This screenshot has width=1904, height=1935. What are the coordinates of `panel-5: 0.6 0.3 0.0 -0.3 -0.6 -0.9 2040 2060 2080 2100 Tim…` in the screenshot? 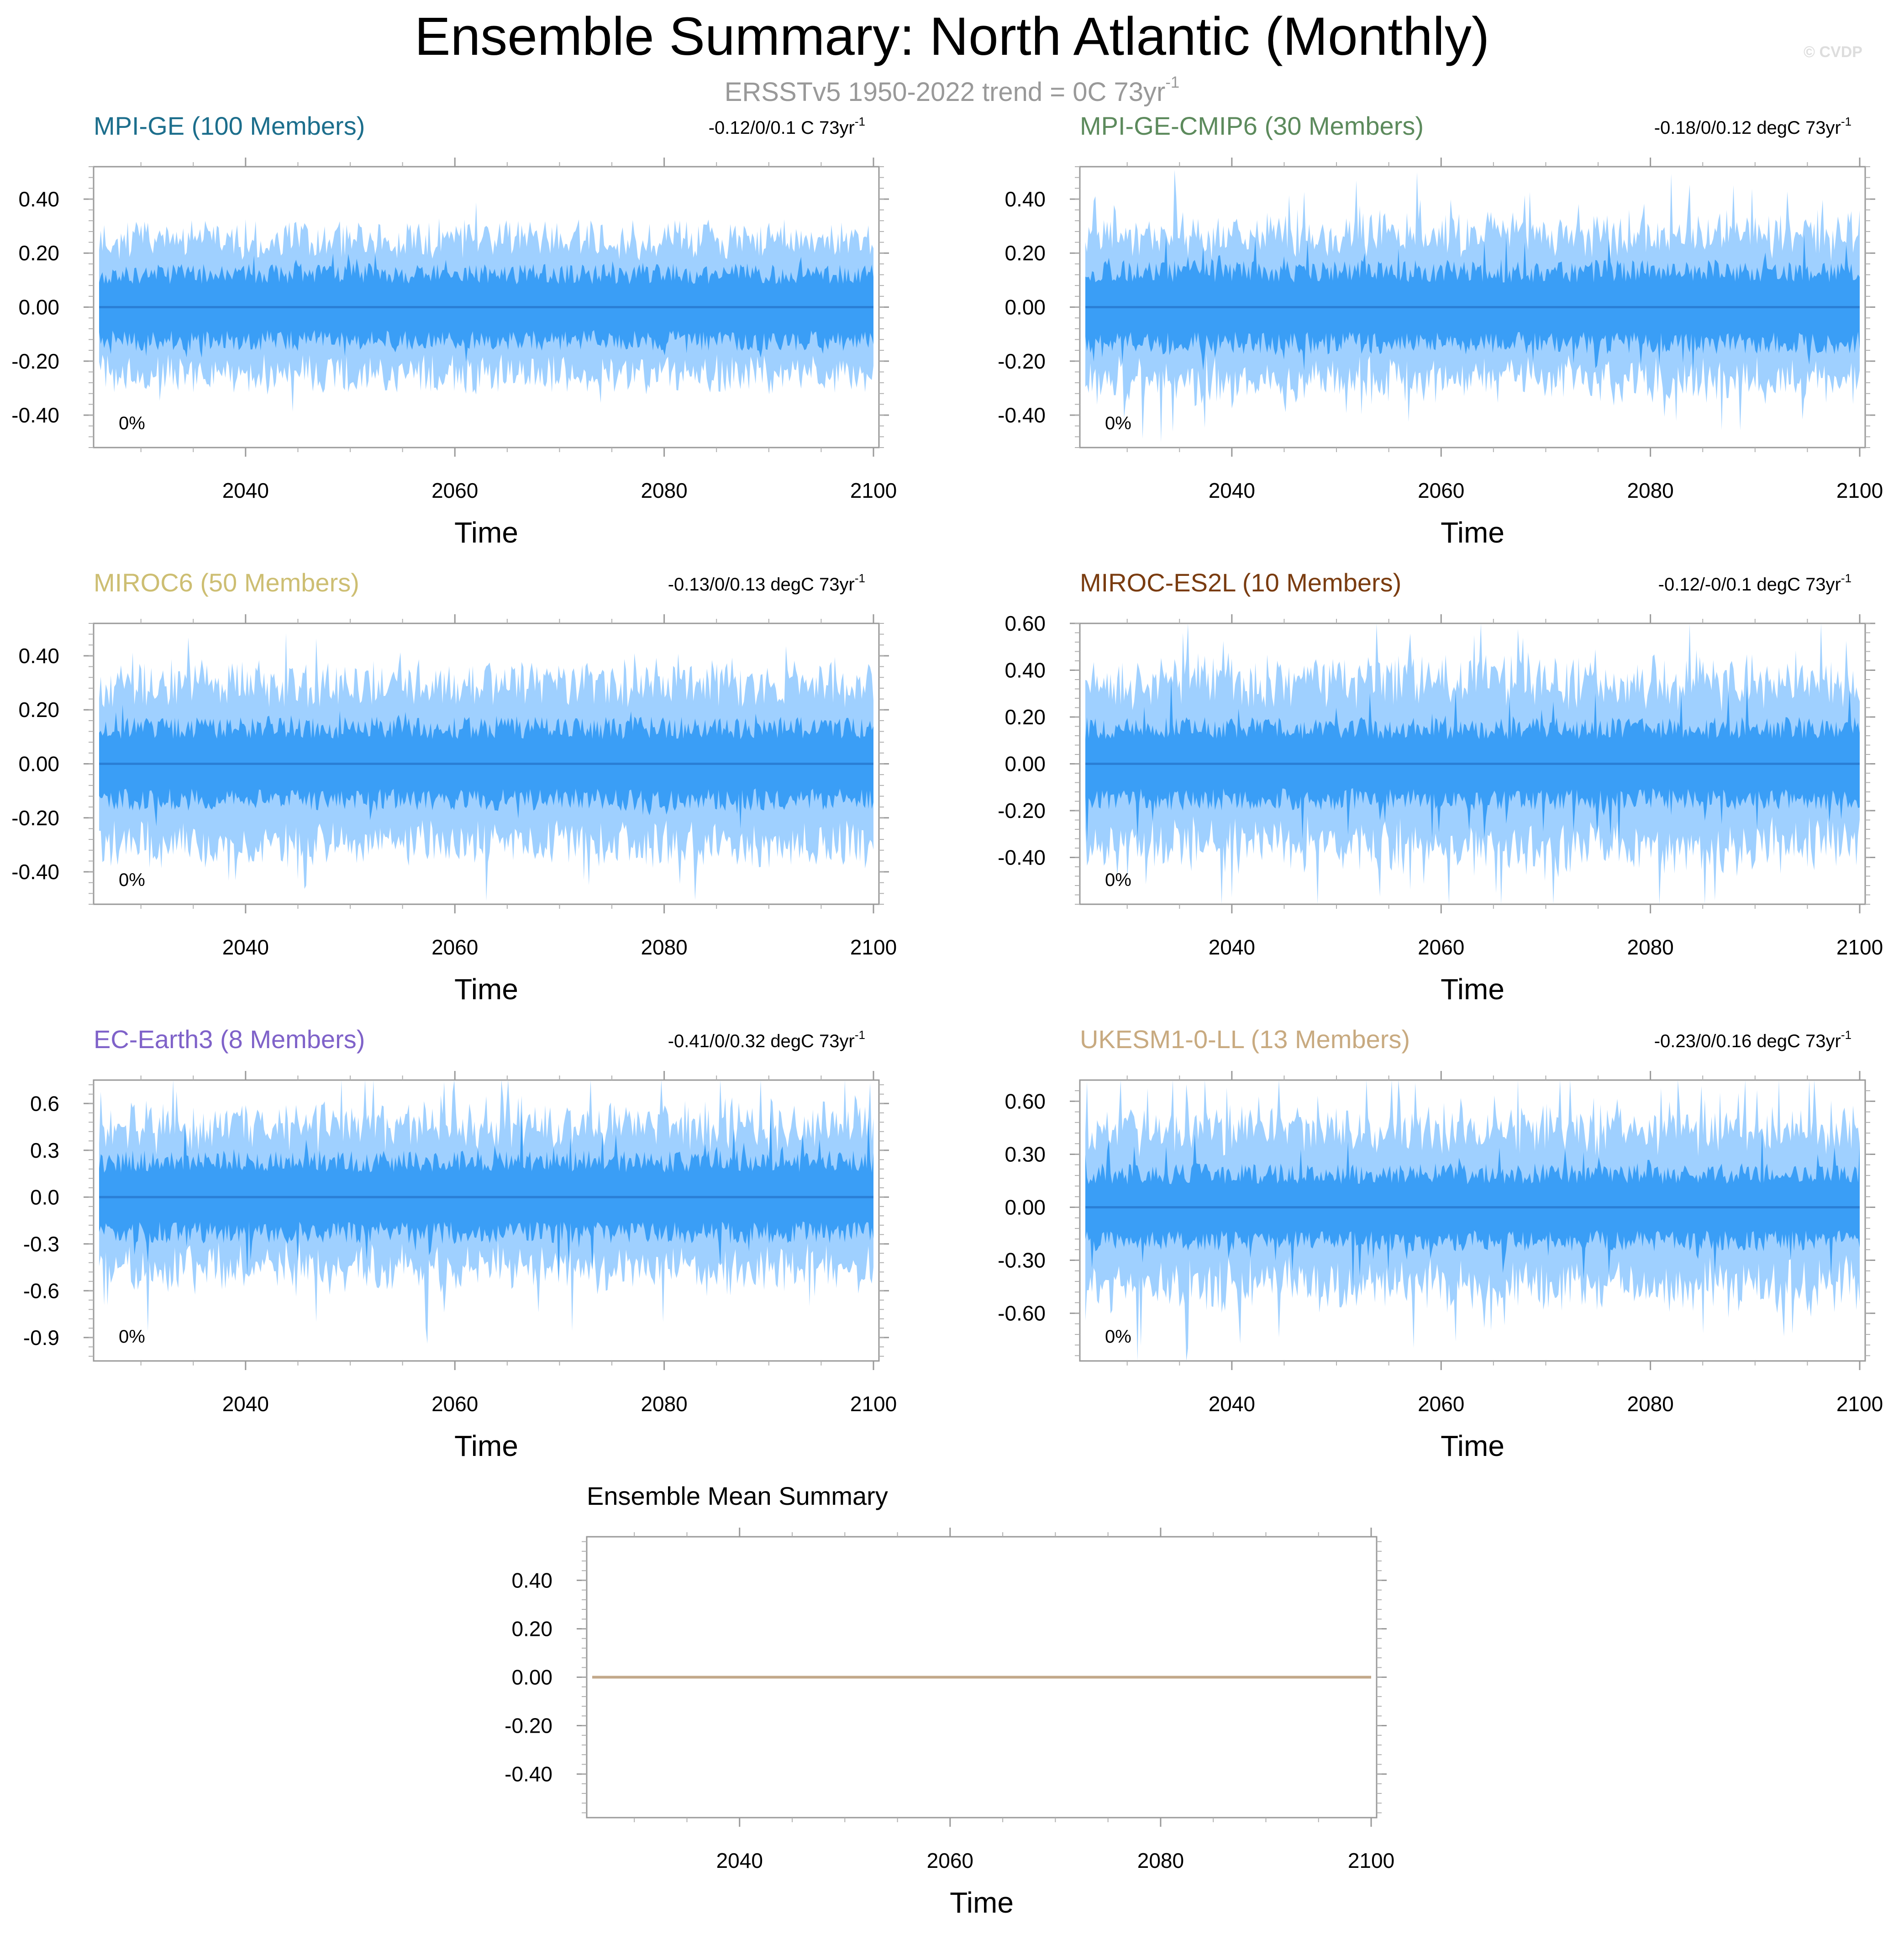 It's located at (460, 1243).